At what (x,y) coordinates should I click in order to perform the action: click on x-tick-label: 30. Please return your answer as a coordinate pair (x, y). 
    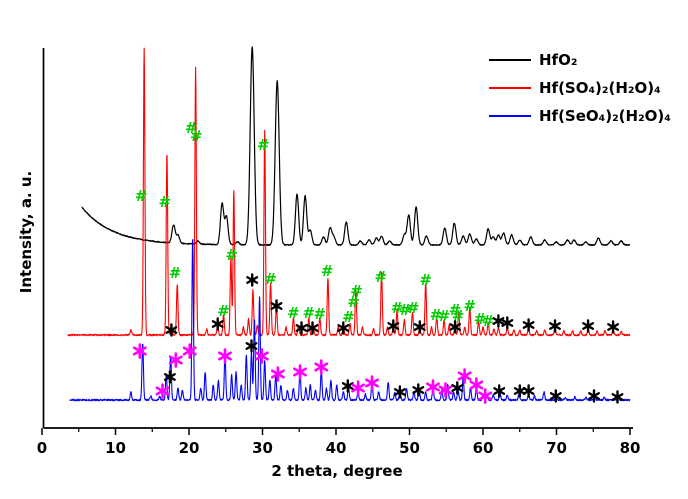
    Looking at the image, I should click on (262, 448).